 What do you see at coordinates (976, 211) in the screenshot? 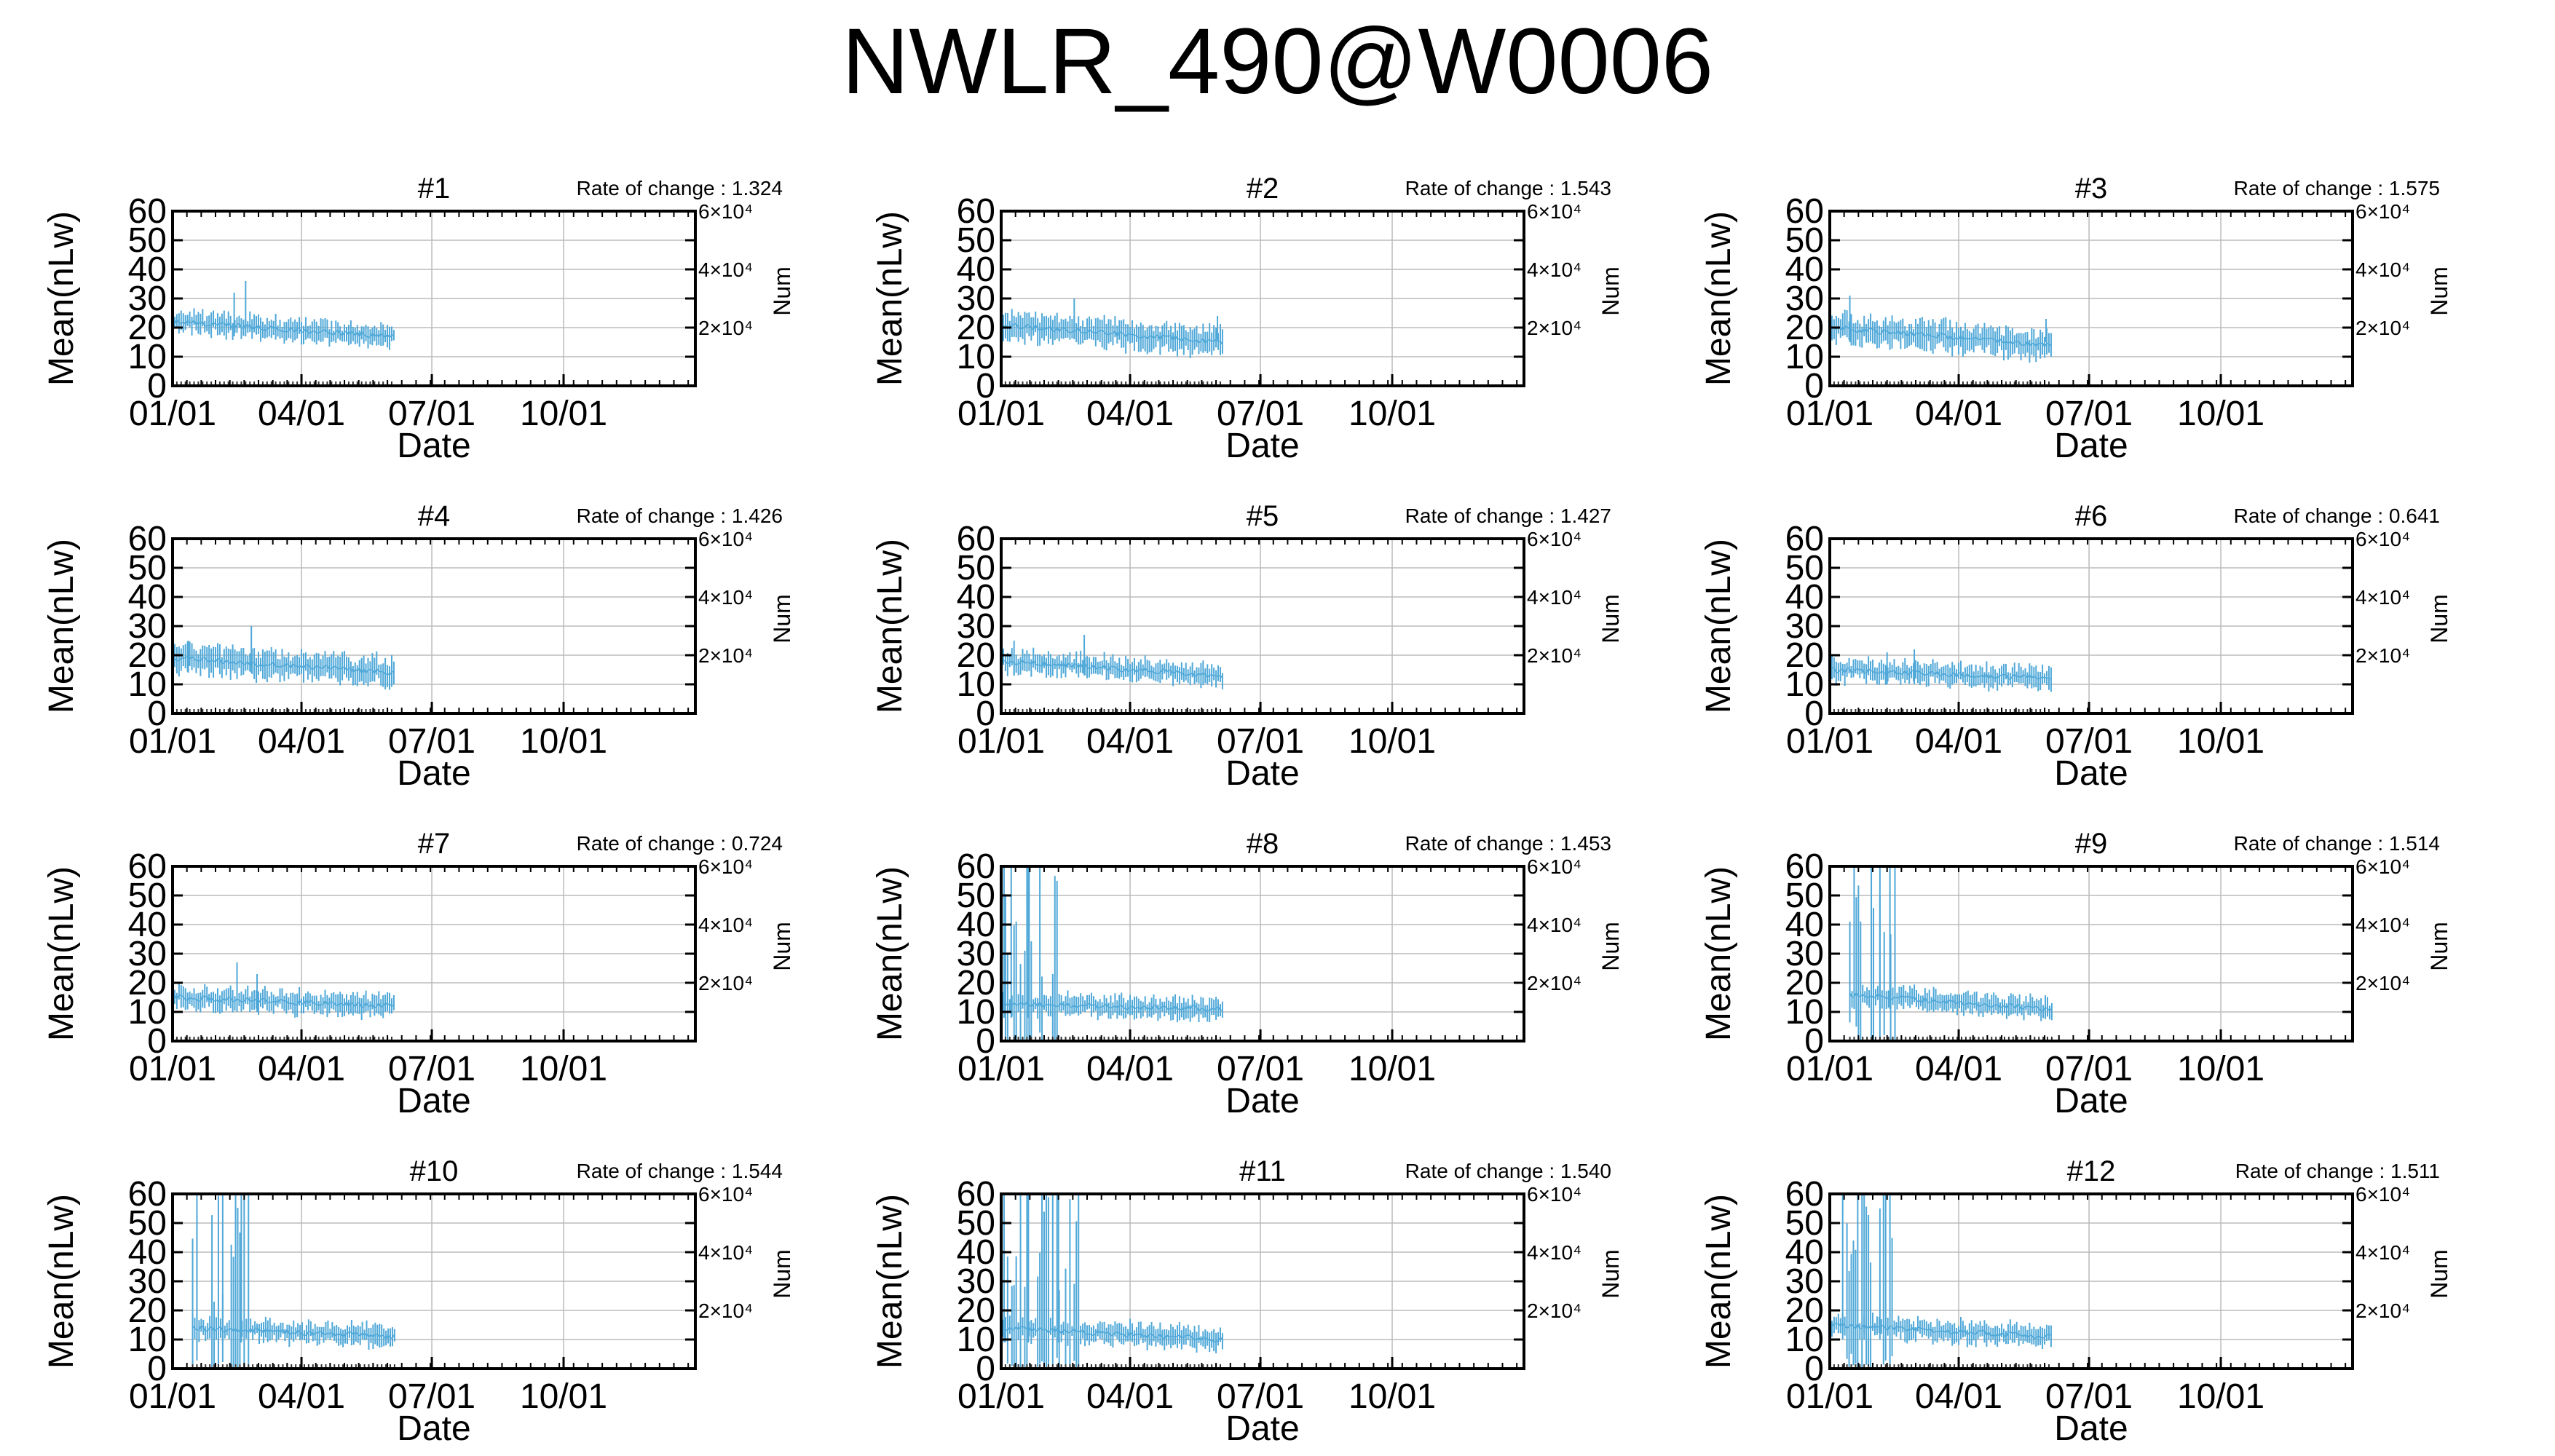
I see `y-tick-label: 60` at bounding box center [976, 211].